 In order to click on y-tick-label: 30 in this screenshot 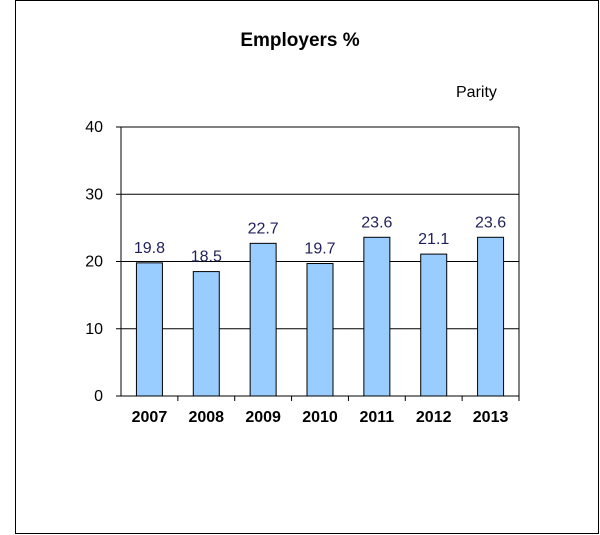, I will do `click(94, 194)`.